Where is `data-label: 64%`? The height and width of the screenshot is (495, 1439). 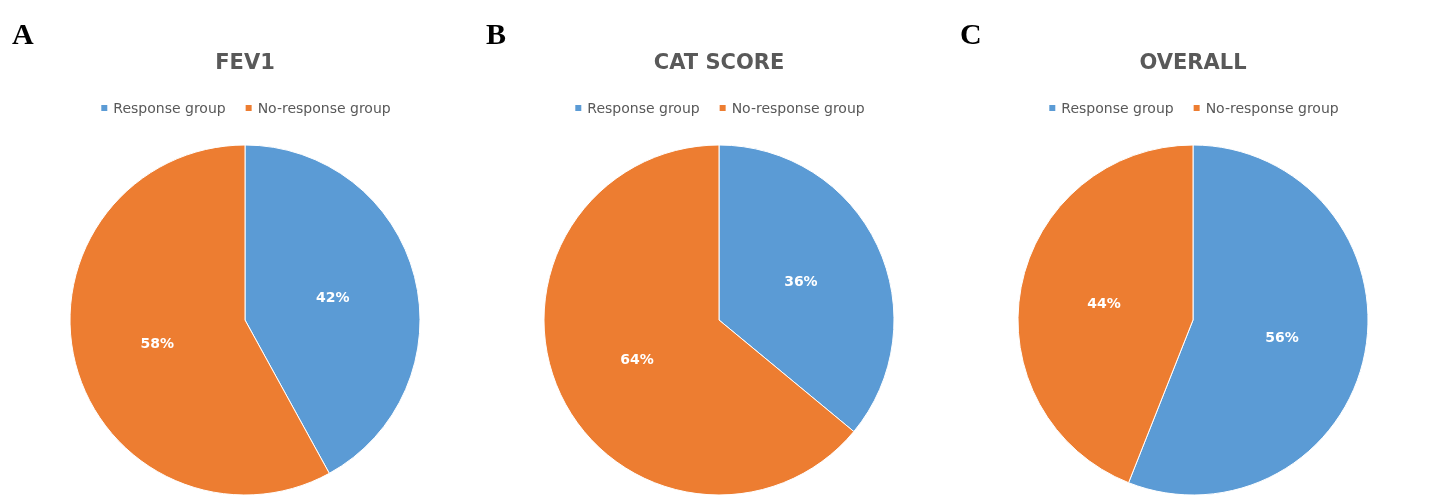
data-label: 64% is located at coordinates (637, 358).